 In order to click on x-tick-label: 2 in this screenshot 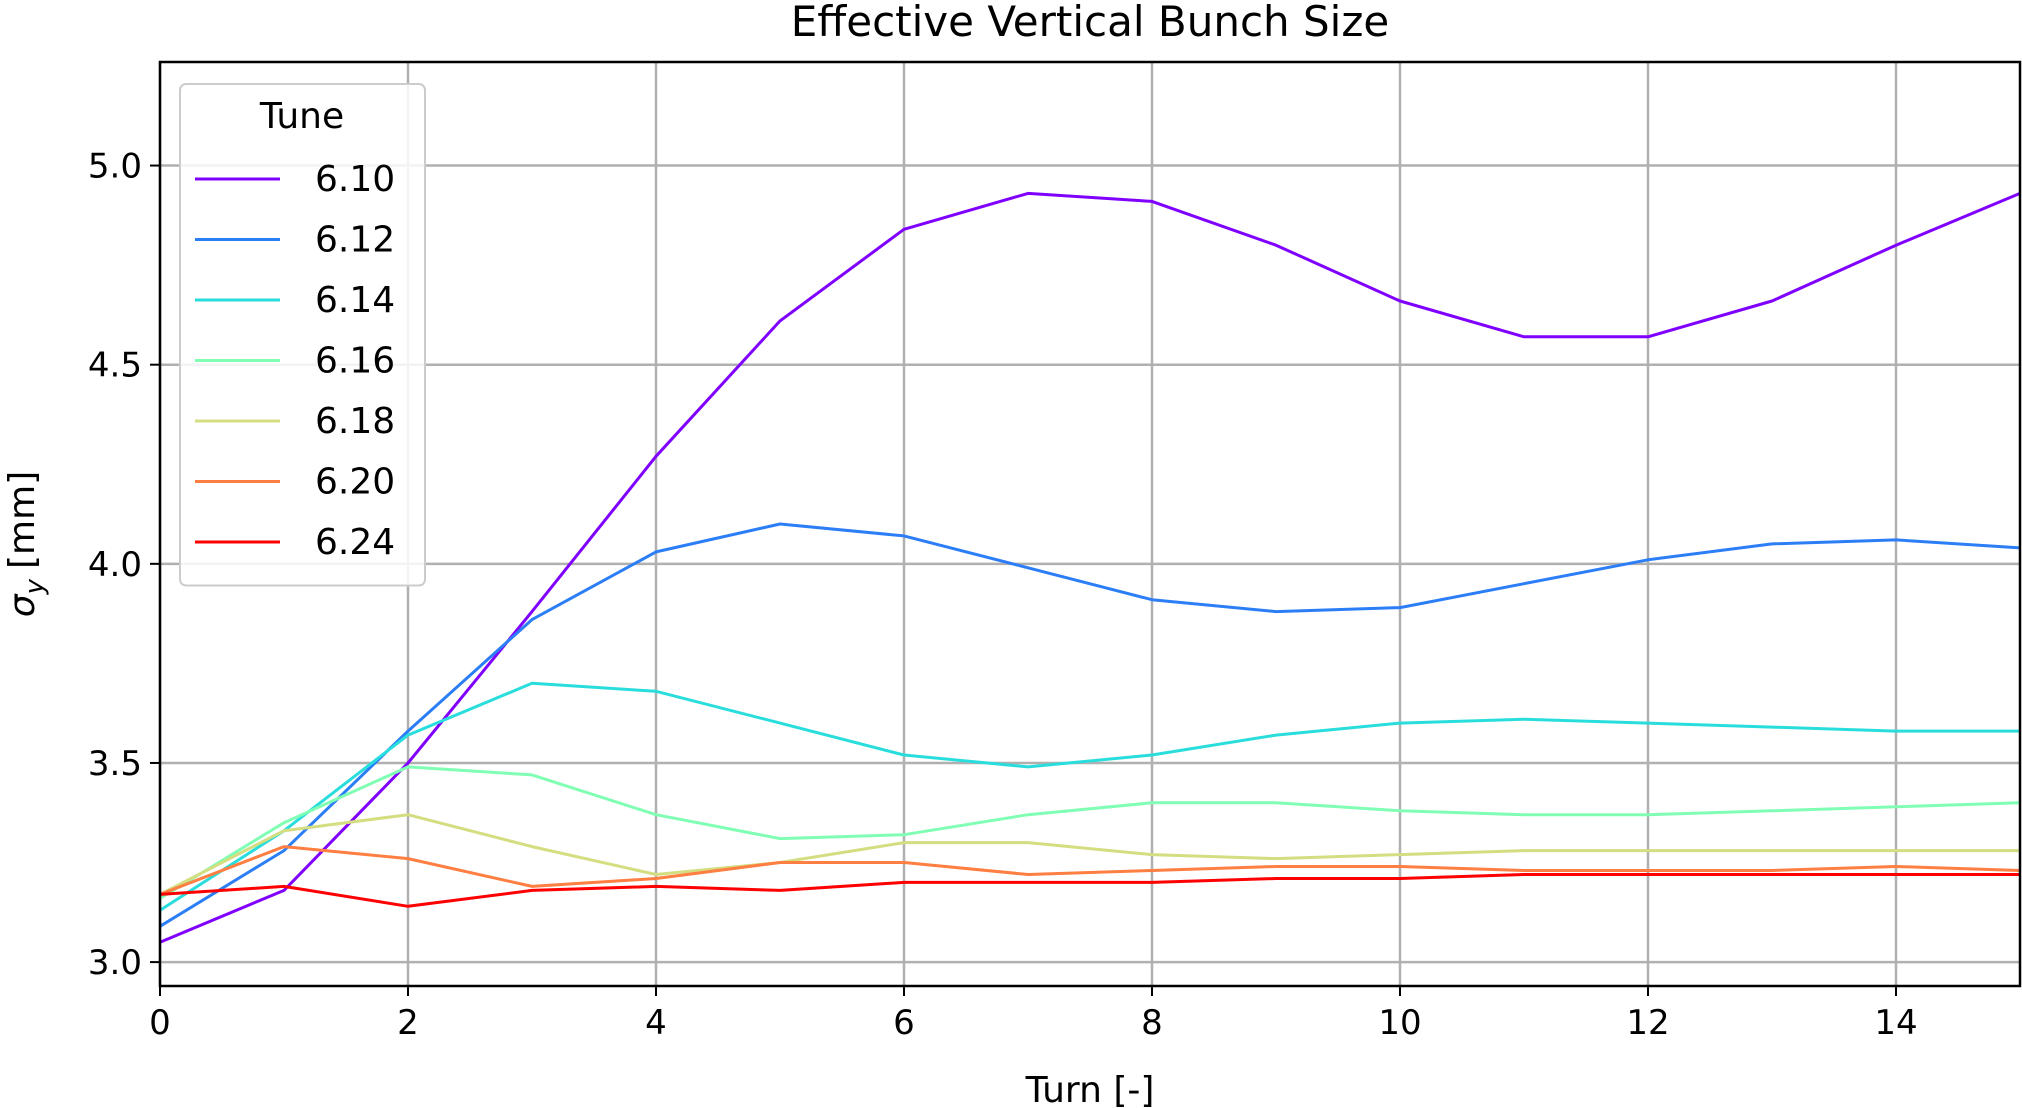, I will do `click(408, 1023)`.